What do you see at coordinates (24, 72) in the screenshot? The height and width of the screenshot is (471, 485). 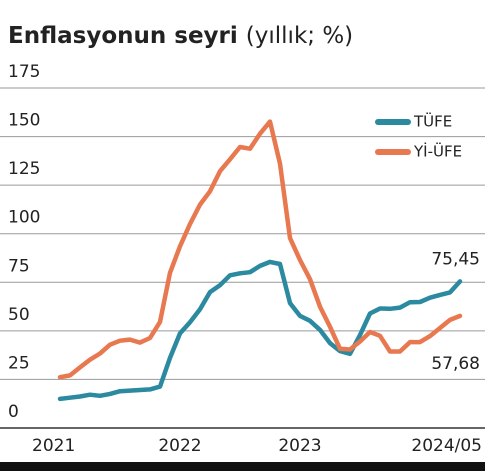 I see `y-tick-label: 175` at bounding box center [24, 72].